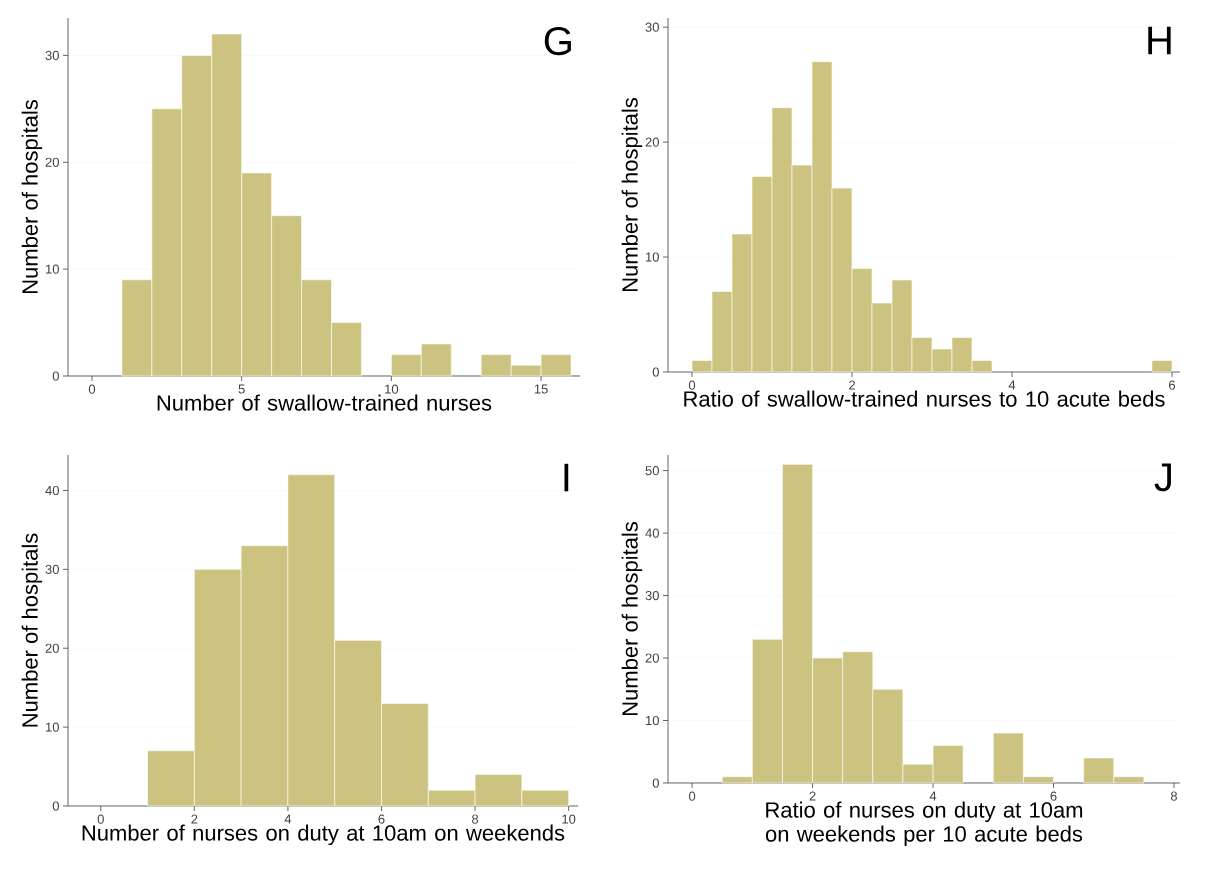 Image resolution: width=1207 pixels, height=877 pixels. What do you see at coordinates (566, 477) in the screenshot?
I see `annotation: I` at bounding box center [566, 477].